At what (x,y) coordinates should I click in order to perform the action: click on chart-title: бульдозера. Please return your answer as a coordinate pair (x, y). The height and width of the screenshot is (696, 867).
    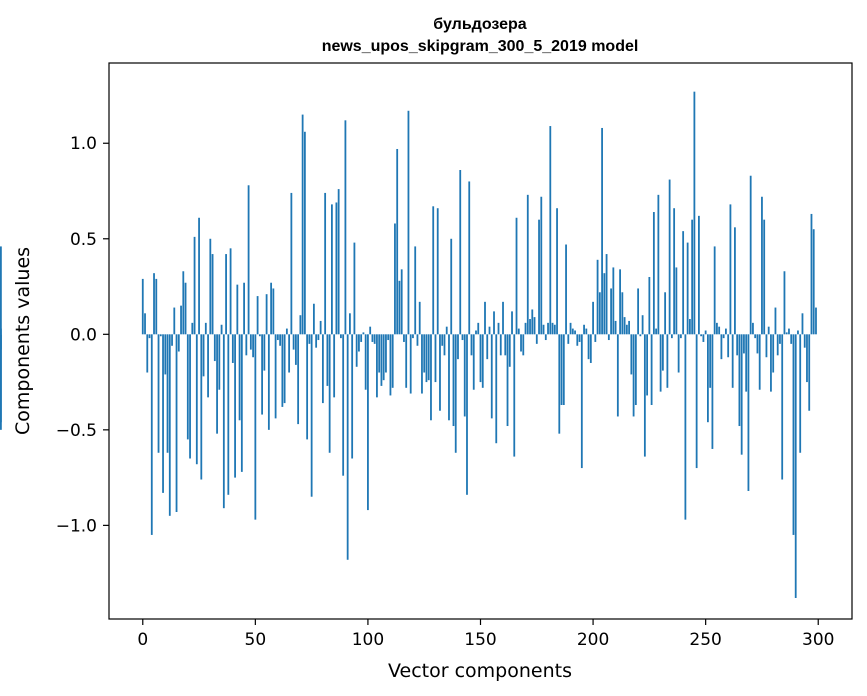
    Looking at the image, I should click on (479, 24).